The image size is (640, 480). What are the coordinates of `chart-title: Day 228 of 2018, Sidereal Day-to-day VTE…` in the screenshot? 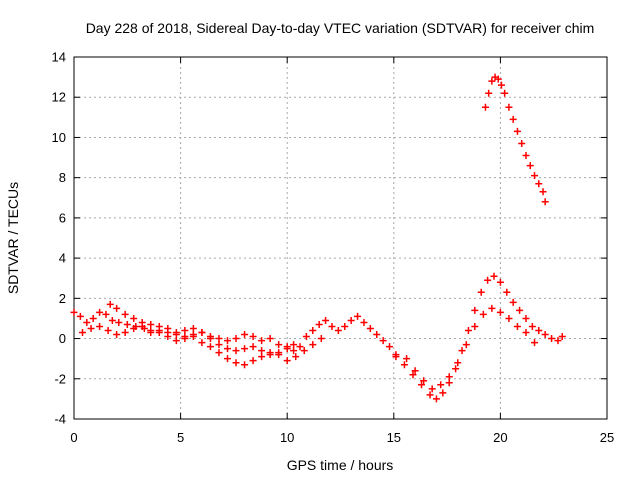 It's located at (340, 28).